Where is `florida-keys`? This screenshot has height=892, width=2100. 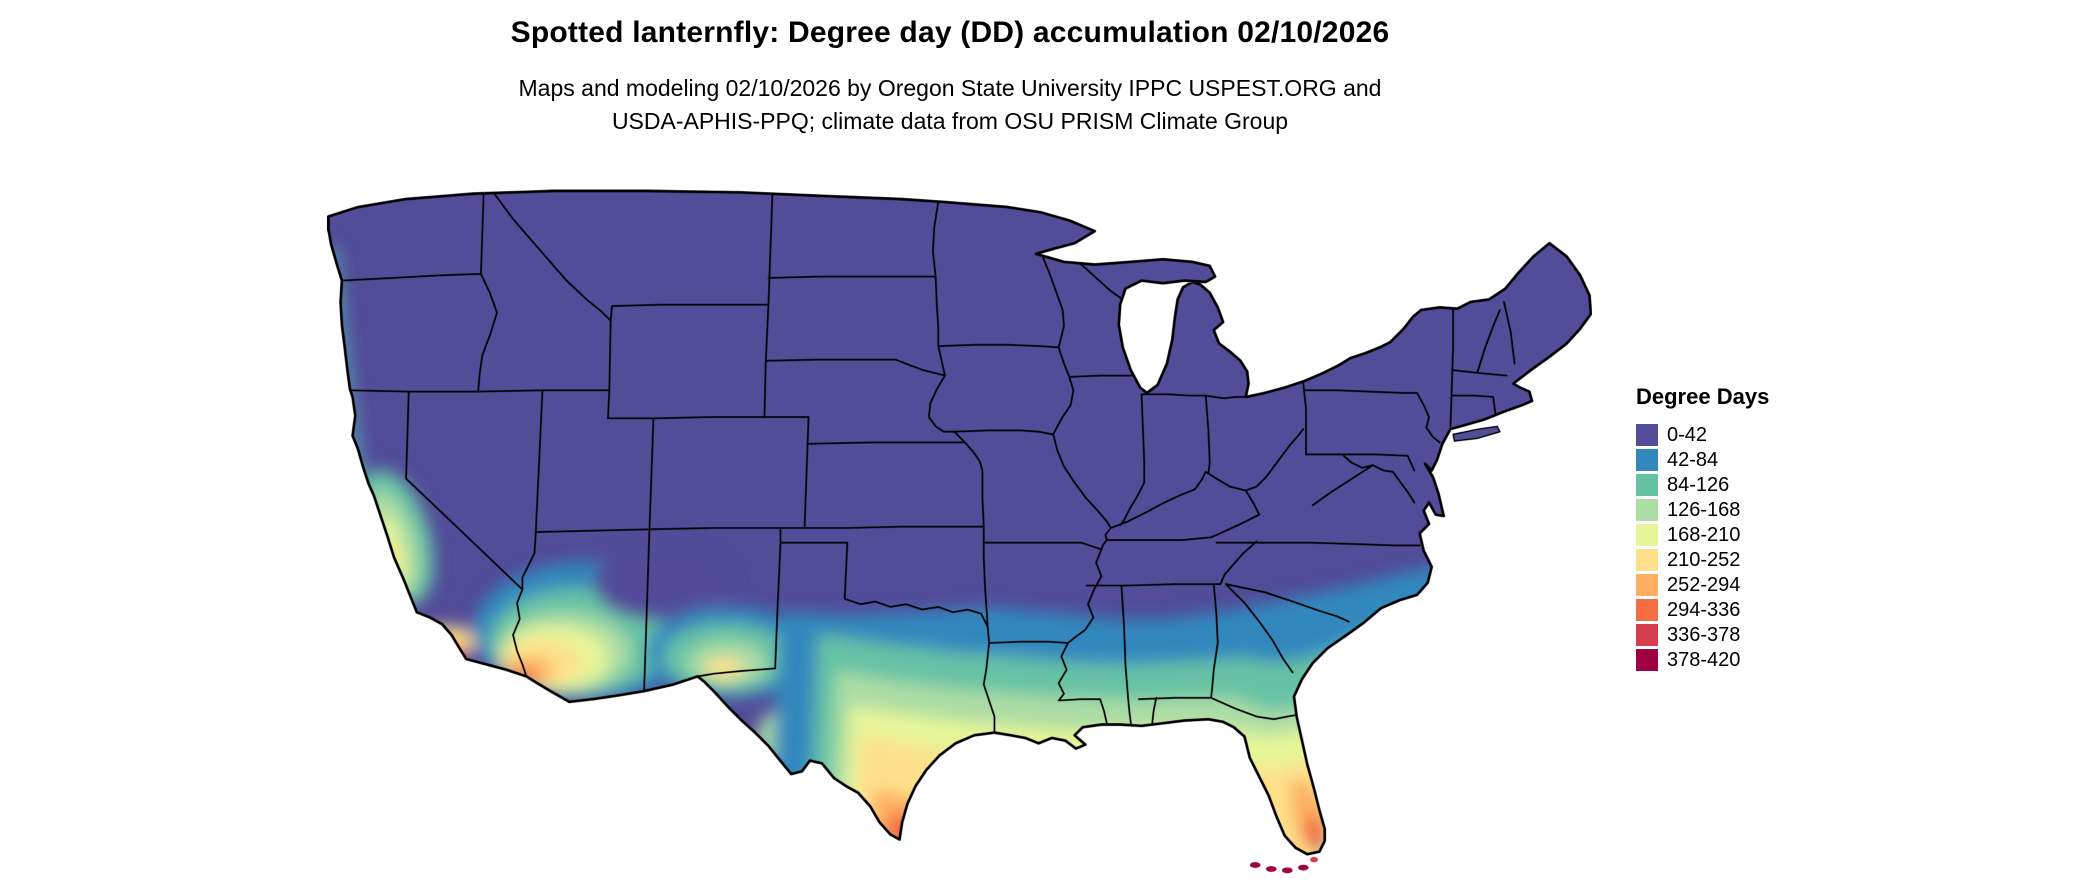 florida-keys is located at coordinates (1284, 865).